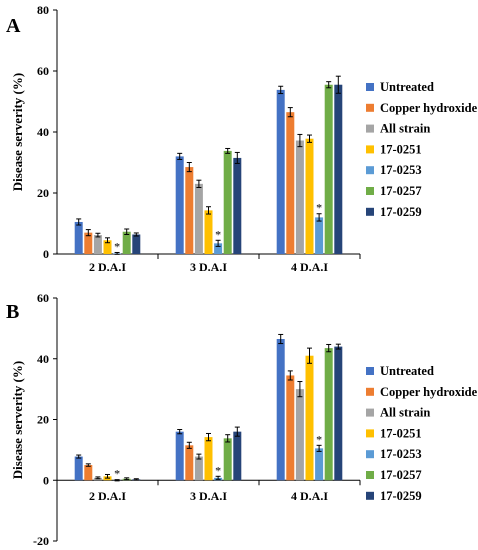  I want to click on panel-label: B, so click(12, 312).